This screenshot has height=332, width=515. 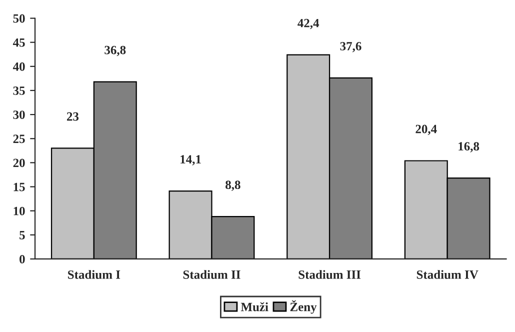 I want to click on data-label: 42,4, so click(x=309, y=24).